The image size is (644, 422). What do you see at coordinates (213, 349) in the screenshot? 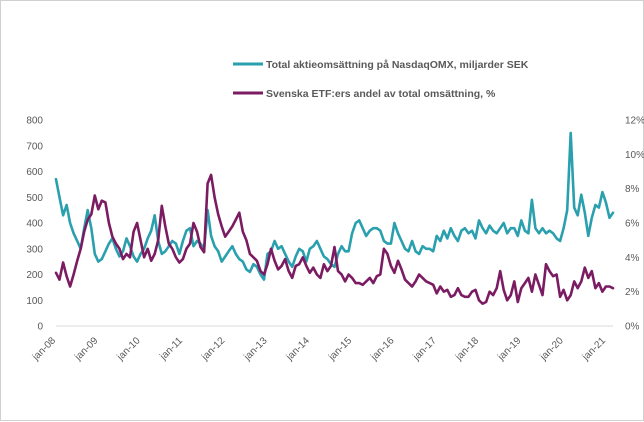
I see `x-tick-label: jan-12` at bounding box center [213, 349].